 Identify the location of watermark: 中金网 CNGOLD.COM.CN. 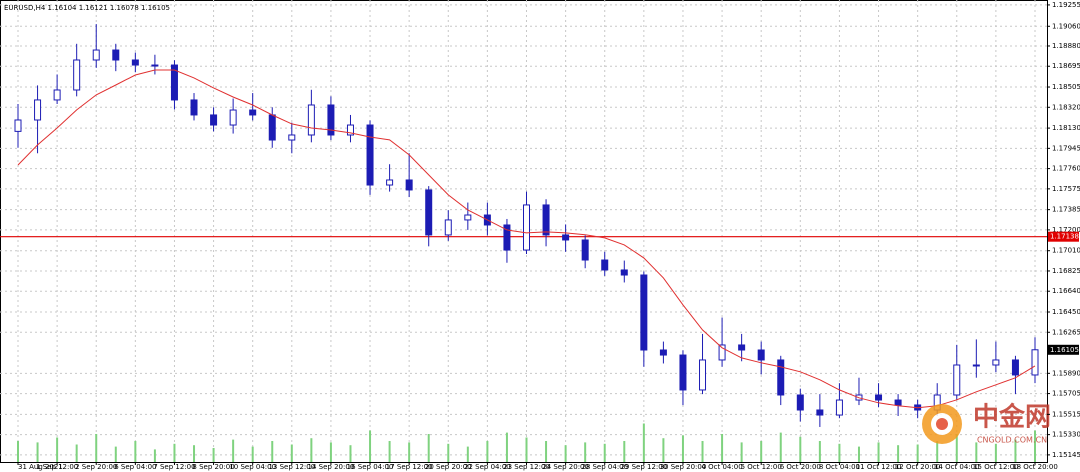
(986, 423).